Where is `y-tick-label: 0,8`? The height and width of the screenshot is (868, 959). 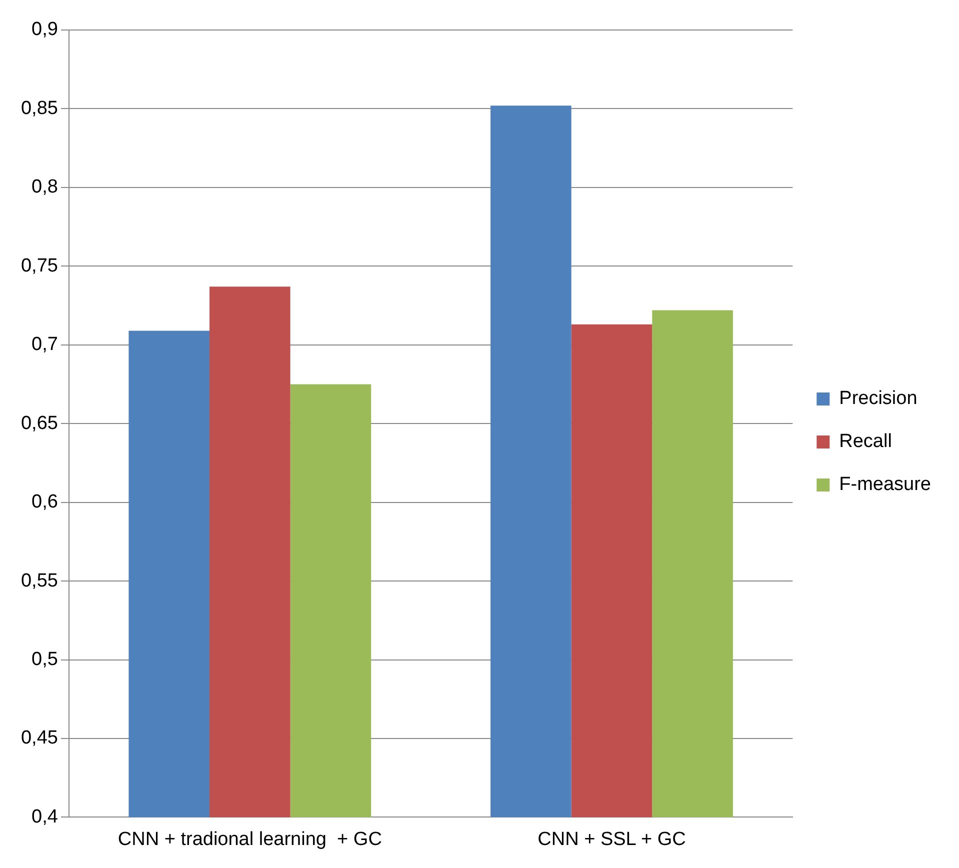 y-tick-label: 0,8 is located at coordinates (45, 187).